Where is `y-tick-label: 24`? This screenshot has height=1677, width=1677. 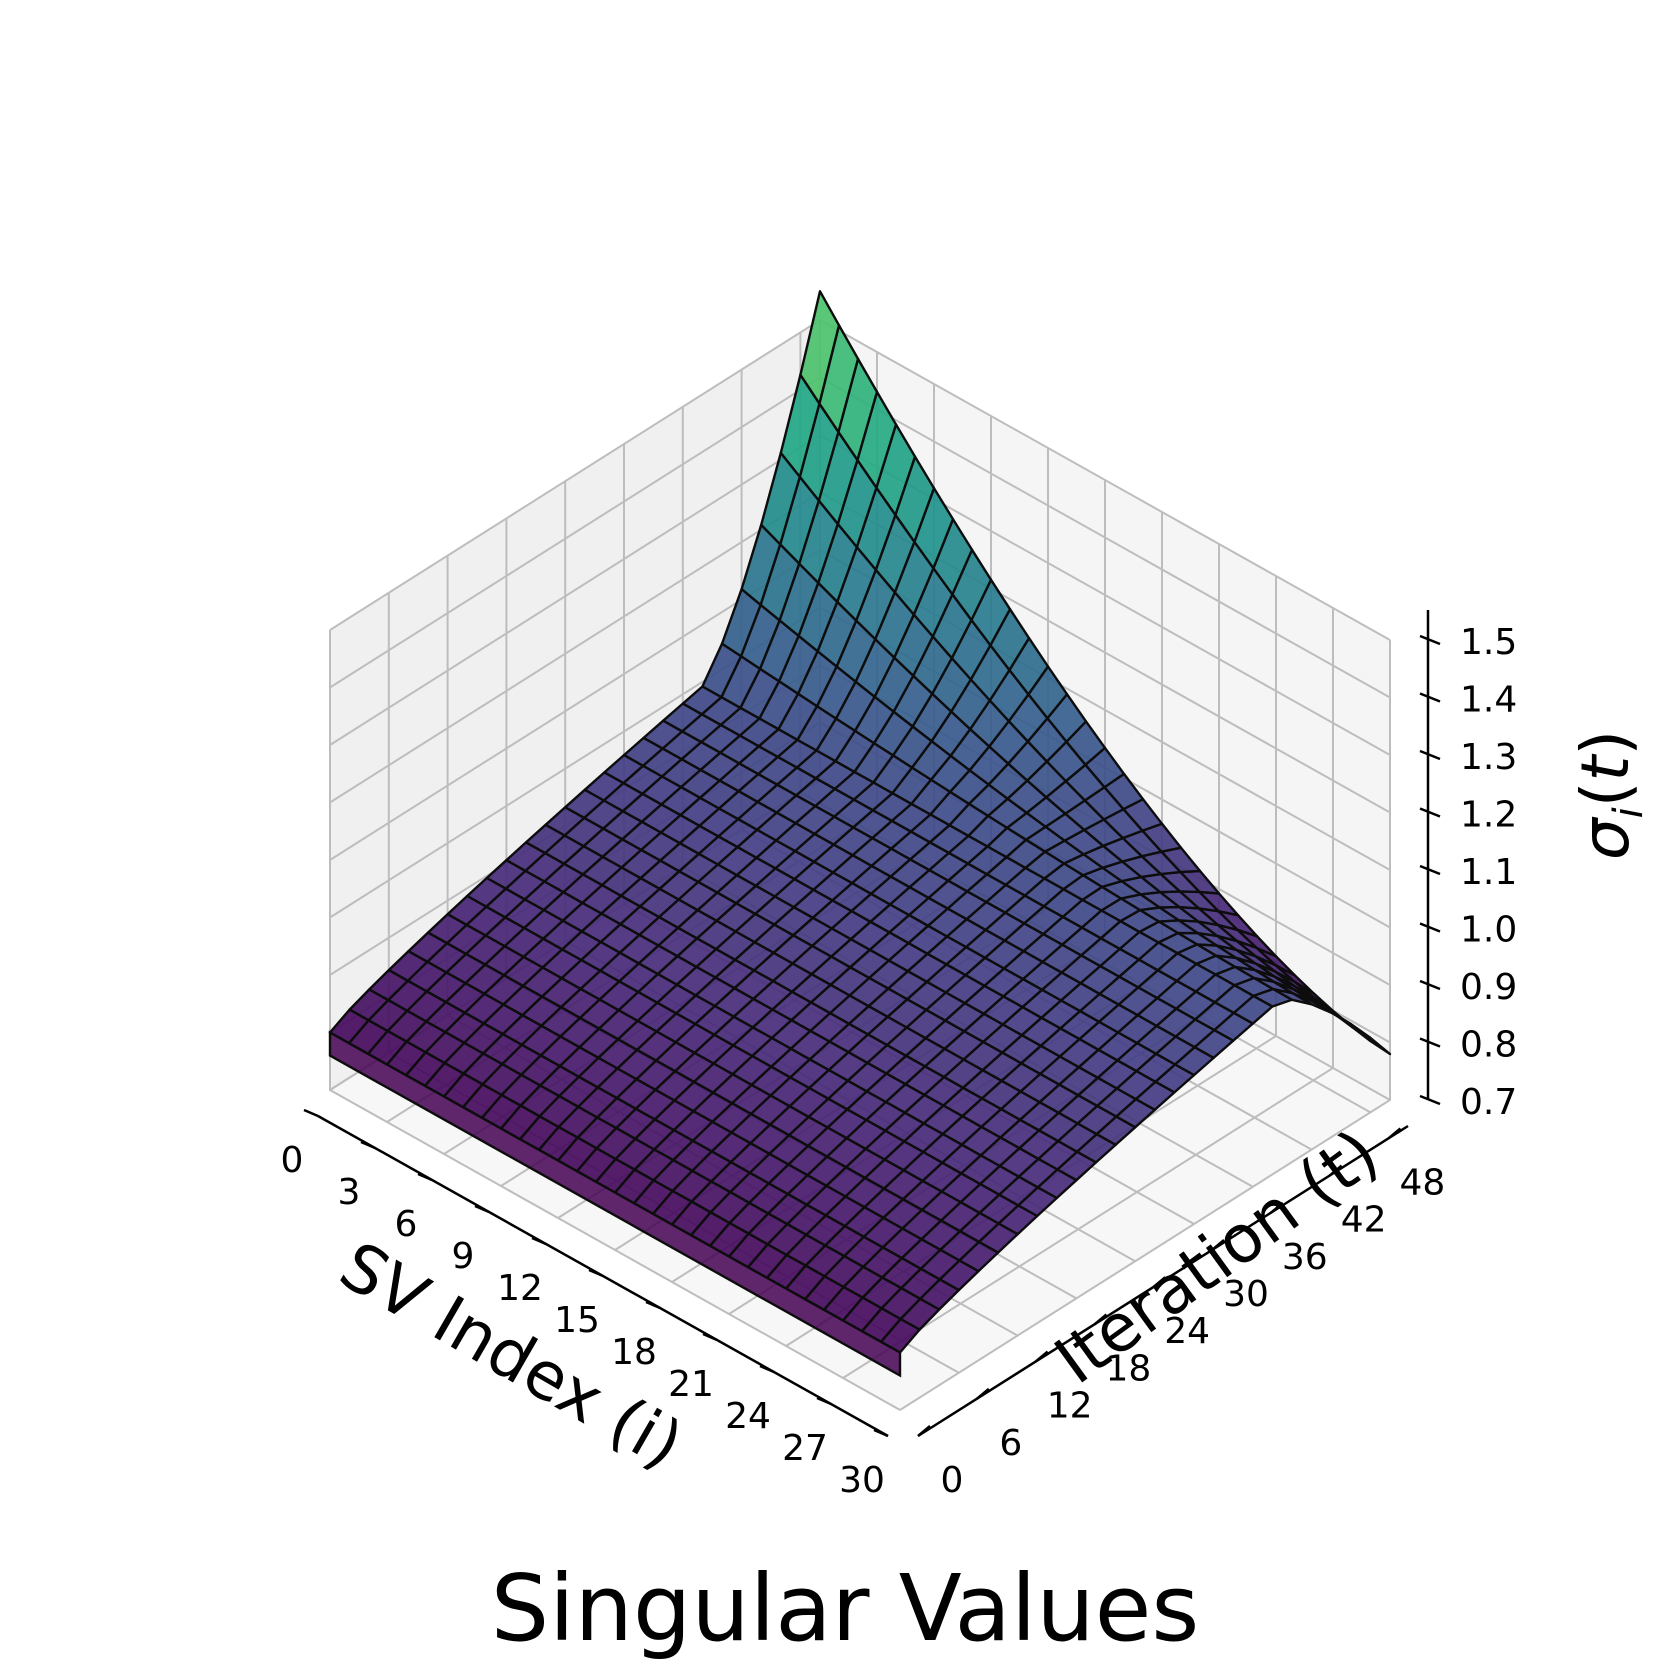 y-tick-label: 24 is located at coordinates (1187, 1331).